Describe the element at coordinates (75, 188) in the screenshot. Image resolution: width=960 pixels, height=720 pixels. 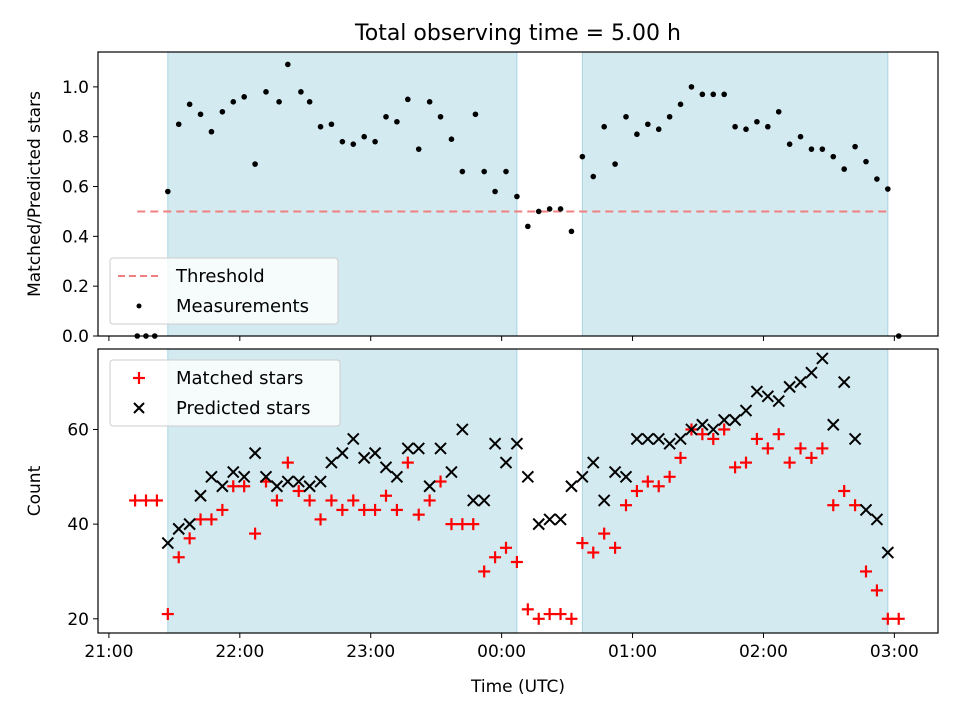
I see `y-tick-label: 0.6` at that location.